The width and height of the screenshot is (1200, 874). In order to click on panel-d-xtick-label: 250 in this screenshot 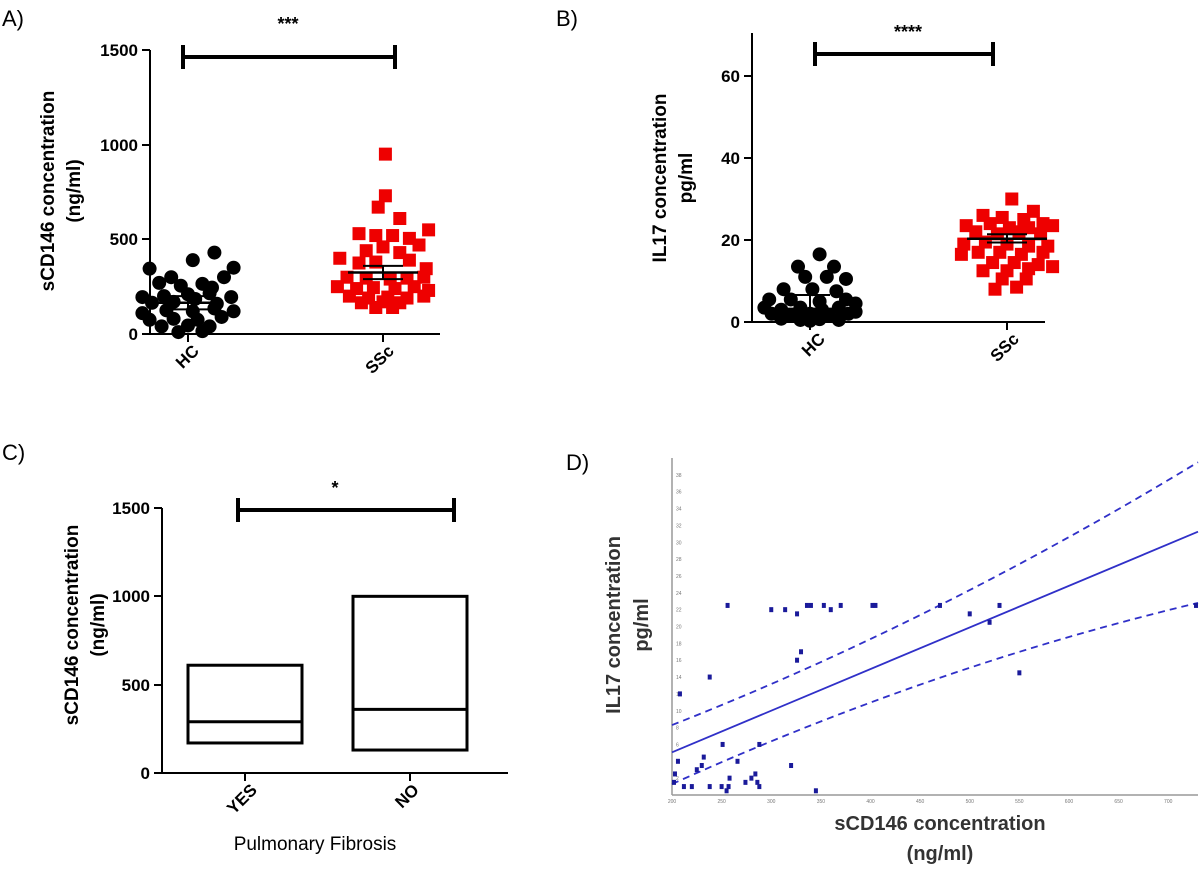, I will do `click(721, 802)`.